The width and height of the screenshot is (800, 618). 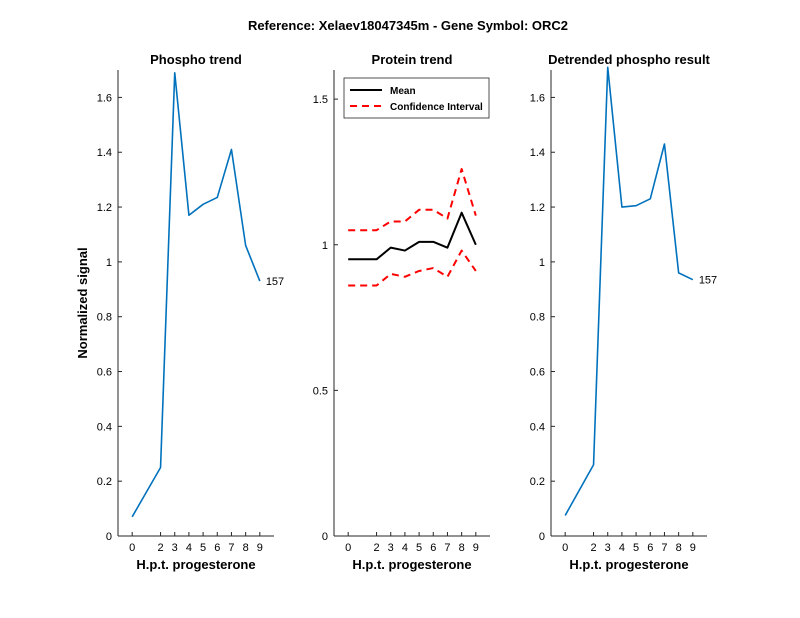 I want to click on chart-title: Phospho trend, so click(x=196, y=59).